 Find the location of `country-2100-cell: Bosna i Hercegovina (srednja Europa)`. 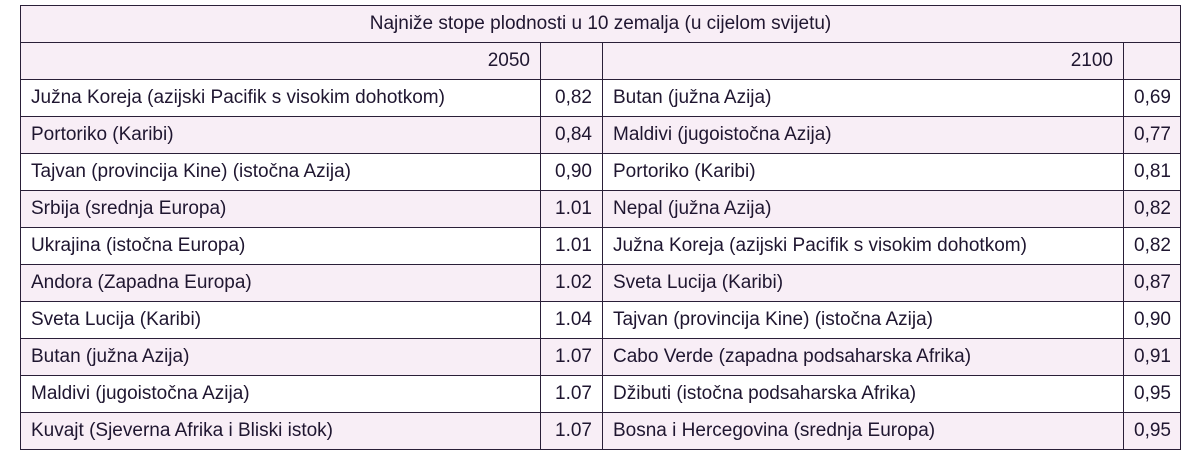

country-2100-cell: Bosna i Hercegovina (srednja Europa) is located at coordinates (863, 431).